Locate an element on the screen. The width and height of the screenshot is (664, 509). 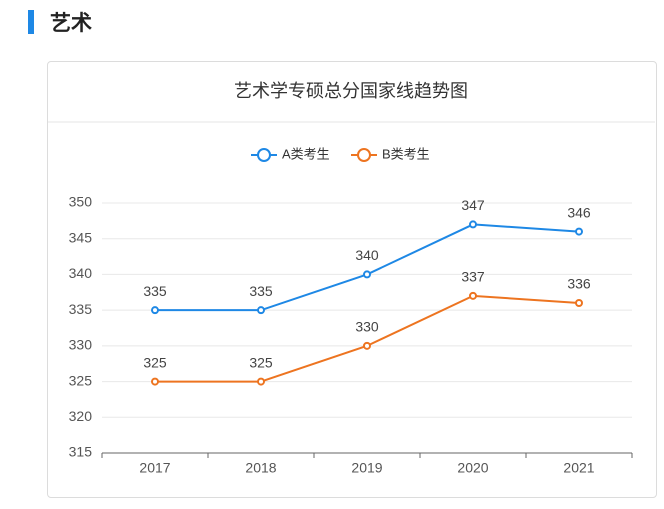
x-tick-label: 2018 is located at coordinates (260, 468).